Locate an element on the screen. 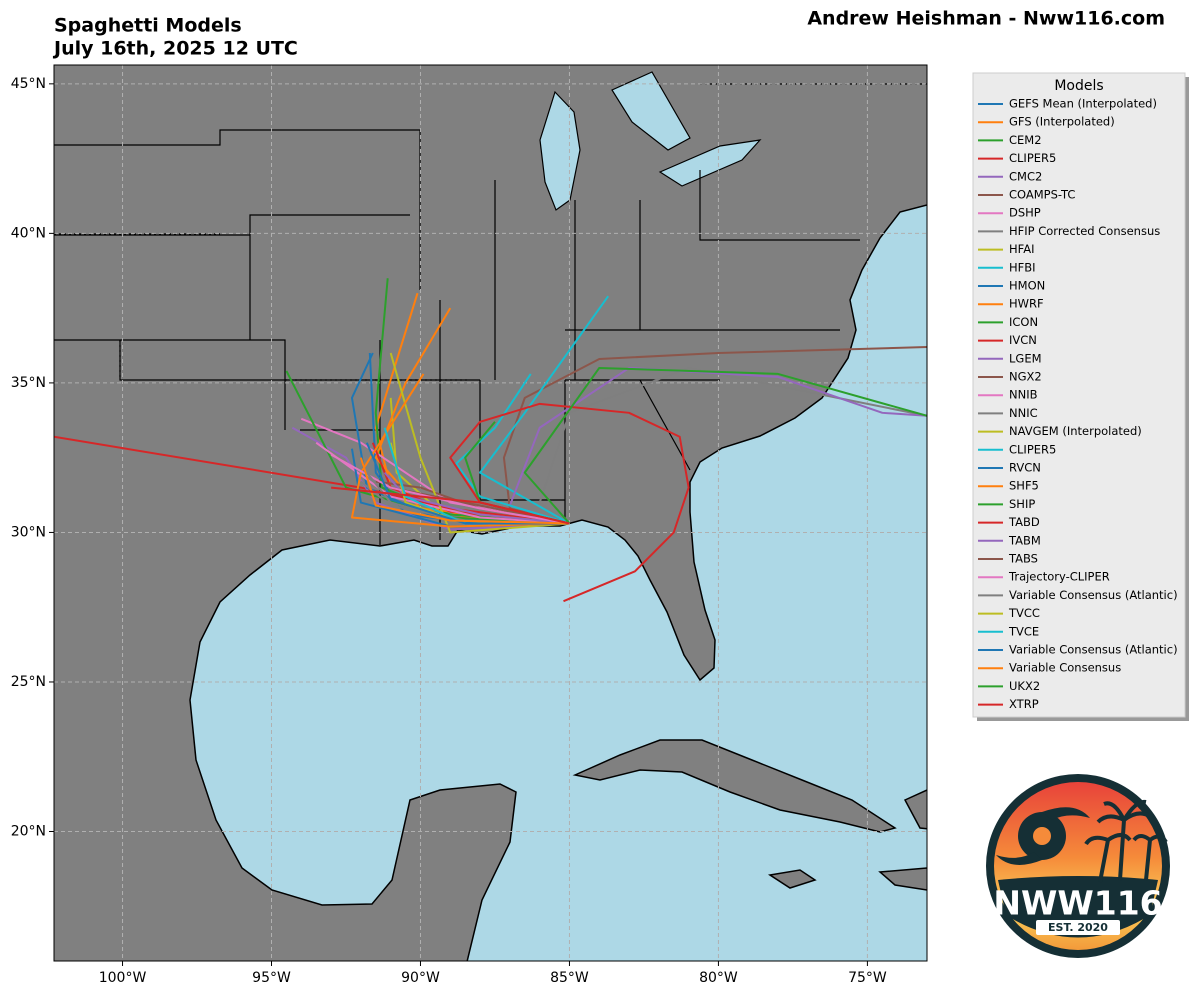 The height and width of the screenshot is (997, 1200). legend-label: HFBI is located at coordinates (1022, 267).